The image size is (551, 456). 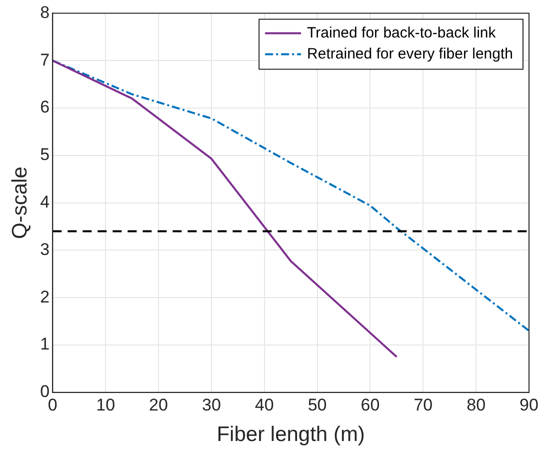 What do you see at coordinates (264, 404) in the screenshot?
I see `x-tick-label: 40` at bounding box center [264, 404].